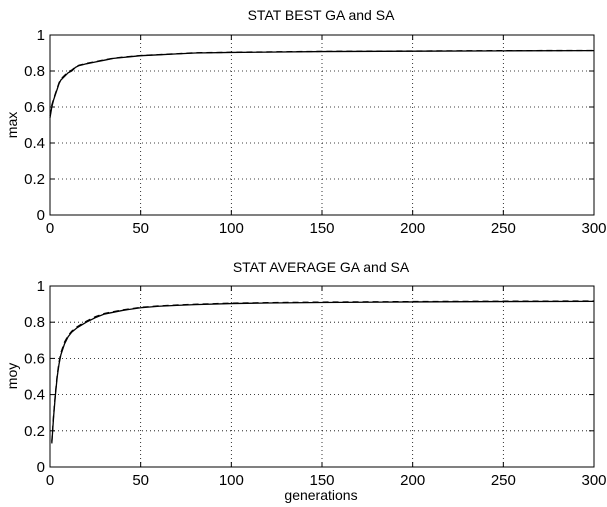  I want to click on best-xtick-label: 150, so click(321, 228).